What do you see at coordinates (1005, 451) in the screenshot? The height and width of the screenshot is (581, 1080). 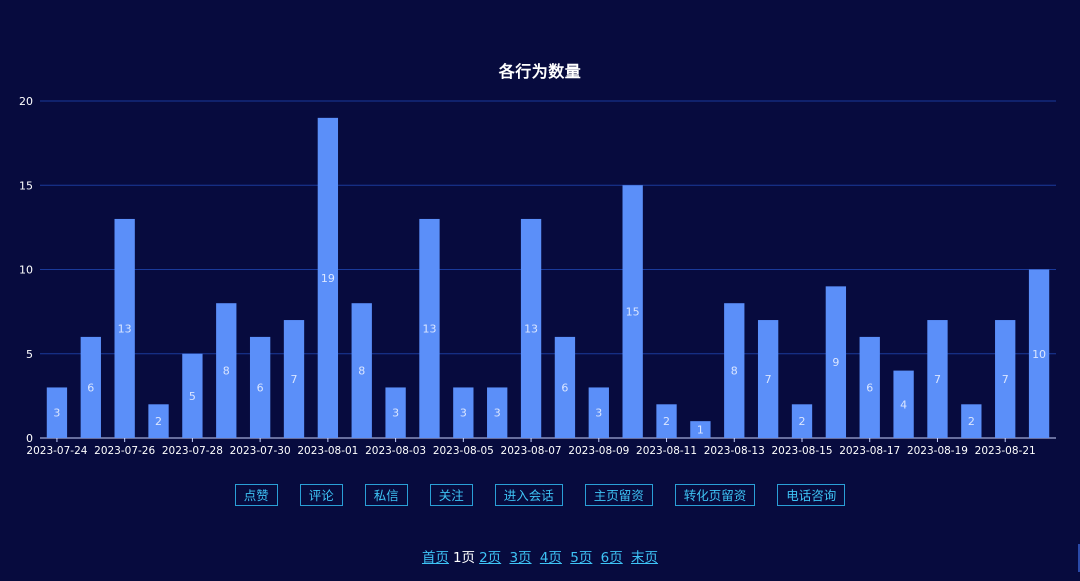 I see `x-tick-label: 2023-08-21` at bounding box center [1005, 451].